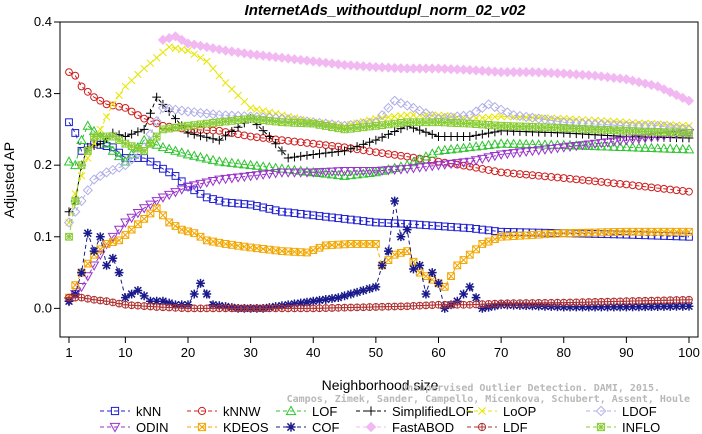  I want to click on legend-label: kNNW, so click(242, 411).